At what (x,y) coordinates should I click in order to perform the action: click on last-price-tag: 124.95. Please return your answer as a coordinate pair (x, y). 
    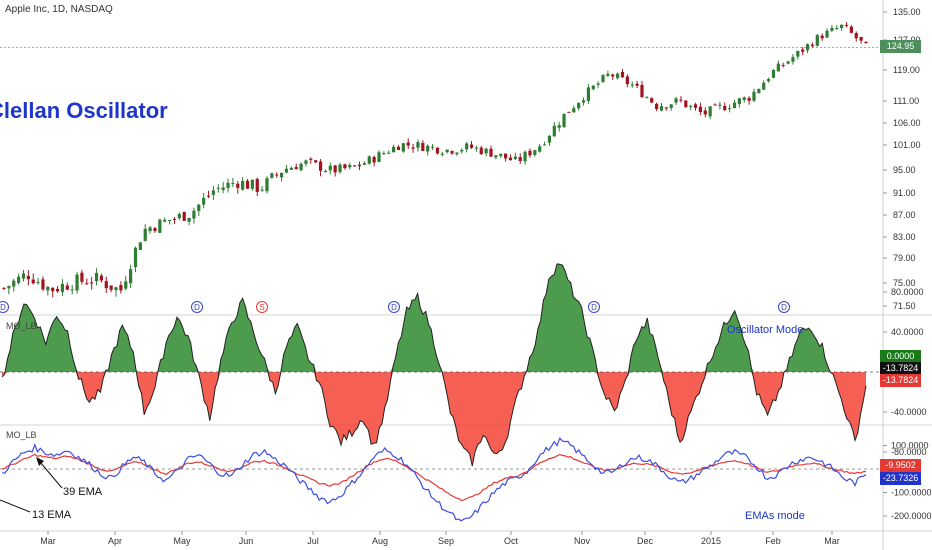
    Looking at the image, I should click on (900, 46).